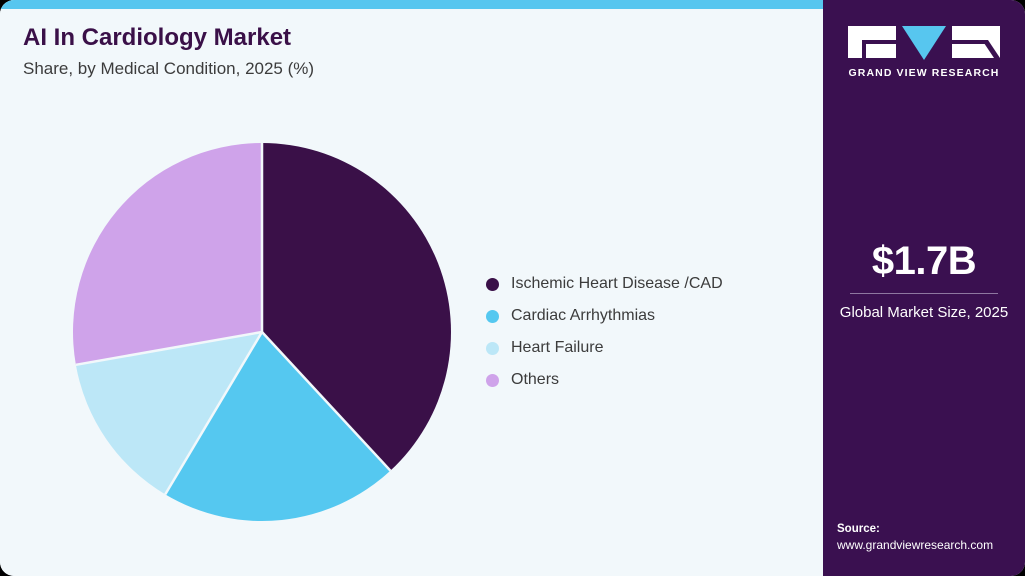 The height and width of the screenshot is (576, 1025). I want to click on logo-marks, so click(924, 43).